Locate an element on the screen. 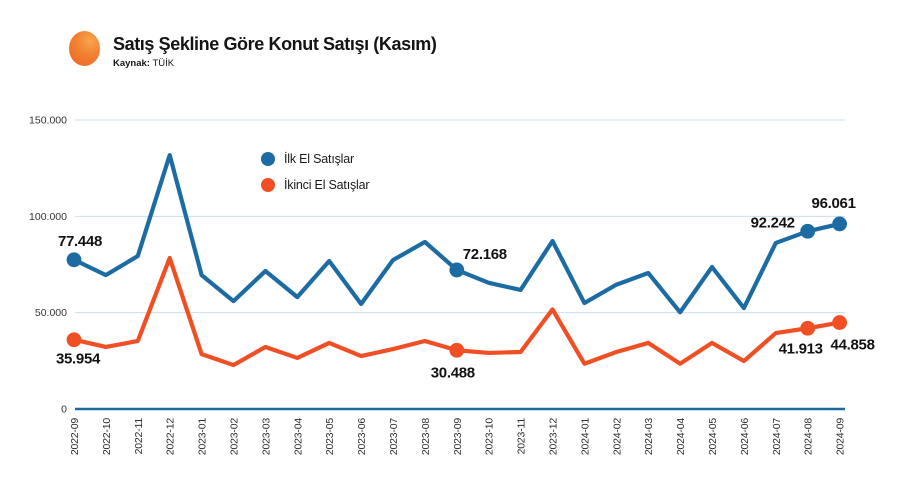  legend-dot-blue-icon is located at coordinates (268, 159).